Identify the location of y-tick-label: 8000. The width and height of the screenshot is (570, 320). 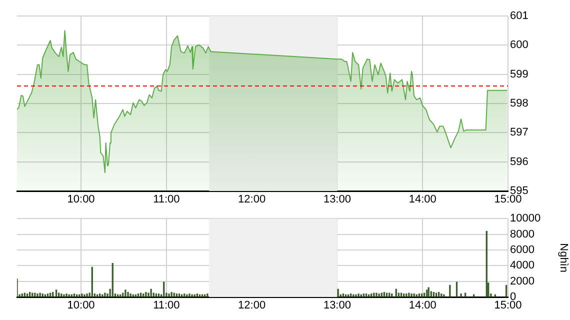
(522, 234).